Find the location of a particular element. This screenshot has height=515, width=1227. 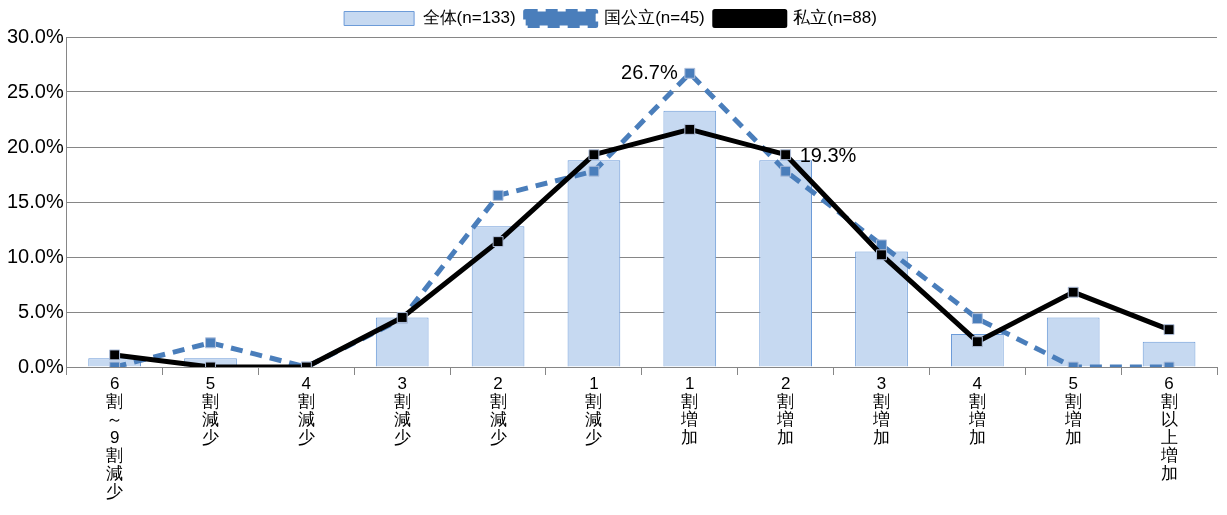

legend-label: 国公立(n=45) is located at coordinates (654, 18).